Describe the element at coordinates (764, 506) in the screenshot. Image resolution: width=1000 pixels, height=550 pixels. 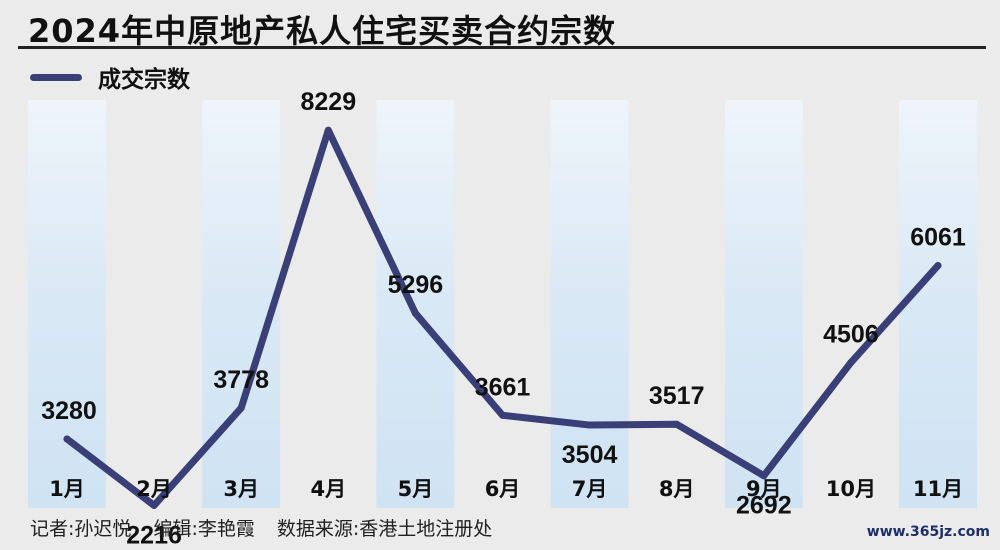
I see `data-label: 2692` at that location.